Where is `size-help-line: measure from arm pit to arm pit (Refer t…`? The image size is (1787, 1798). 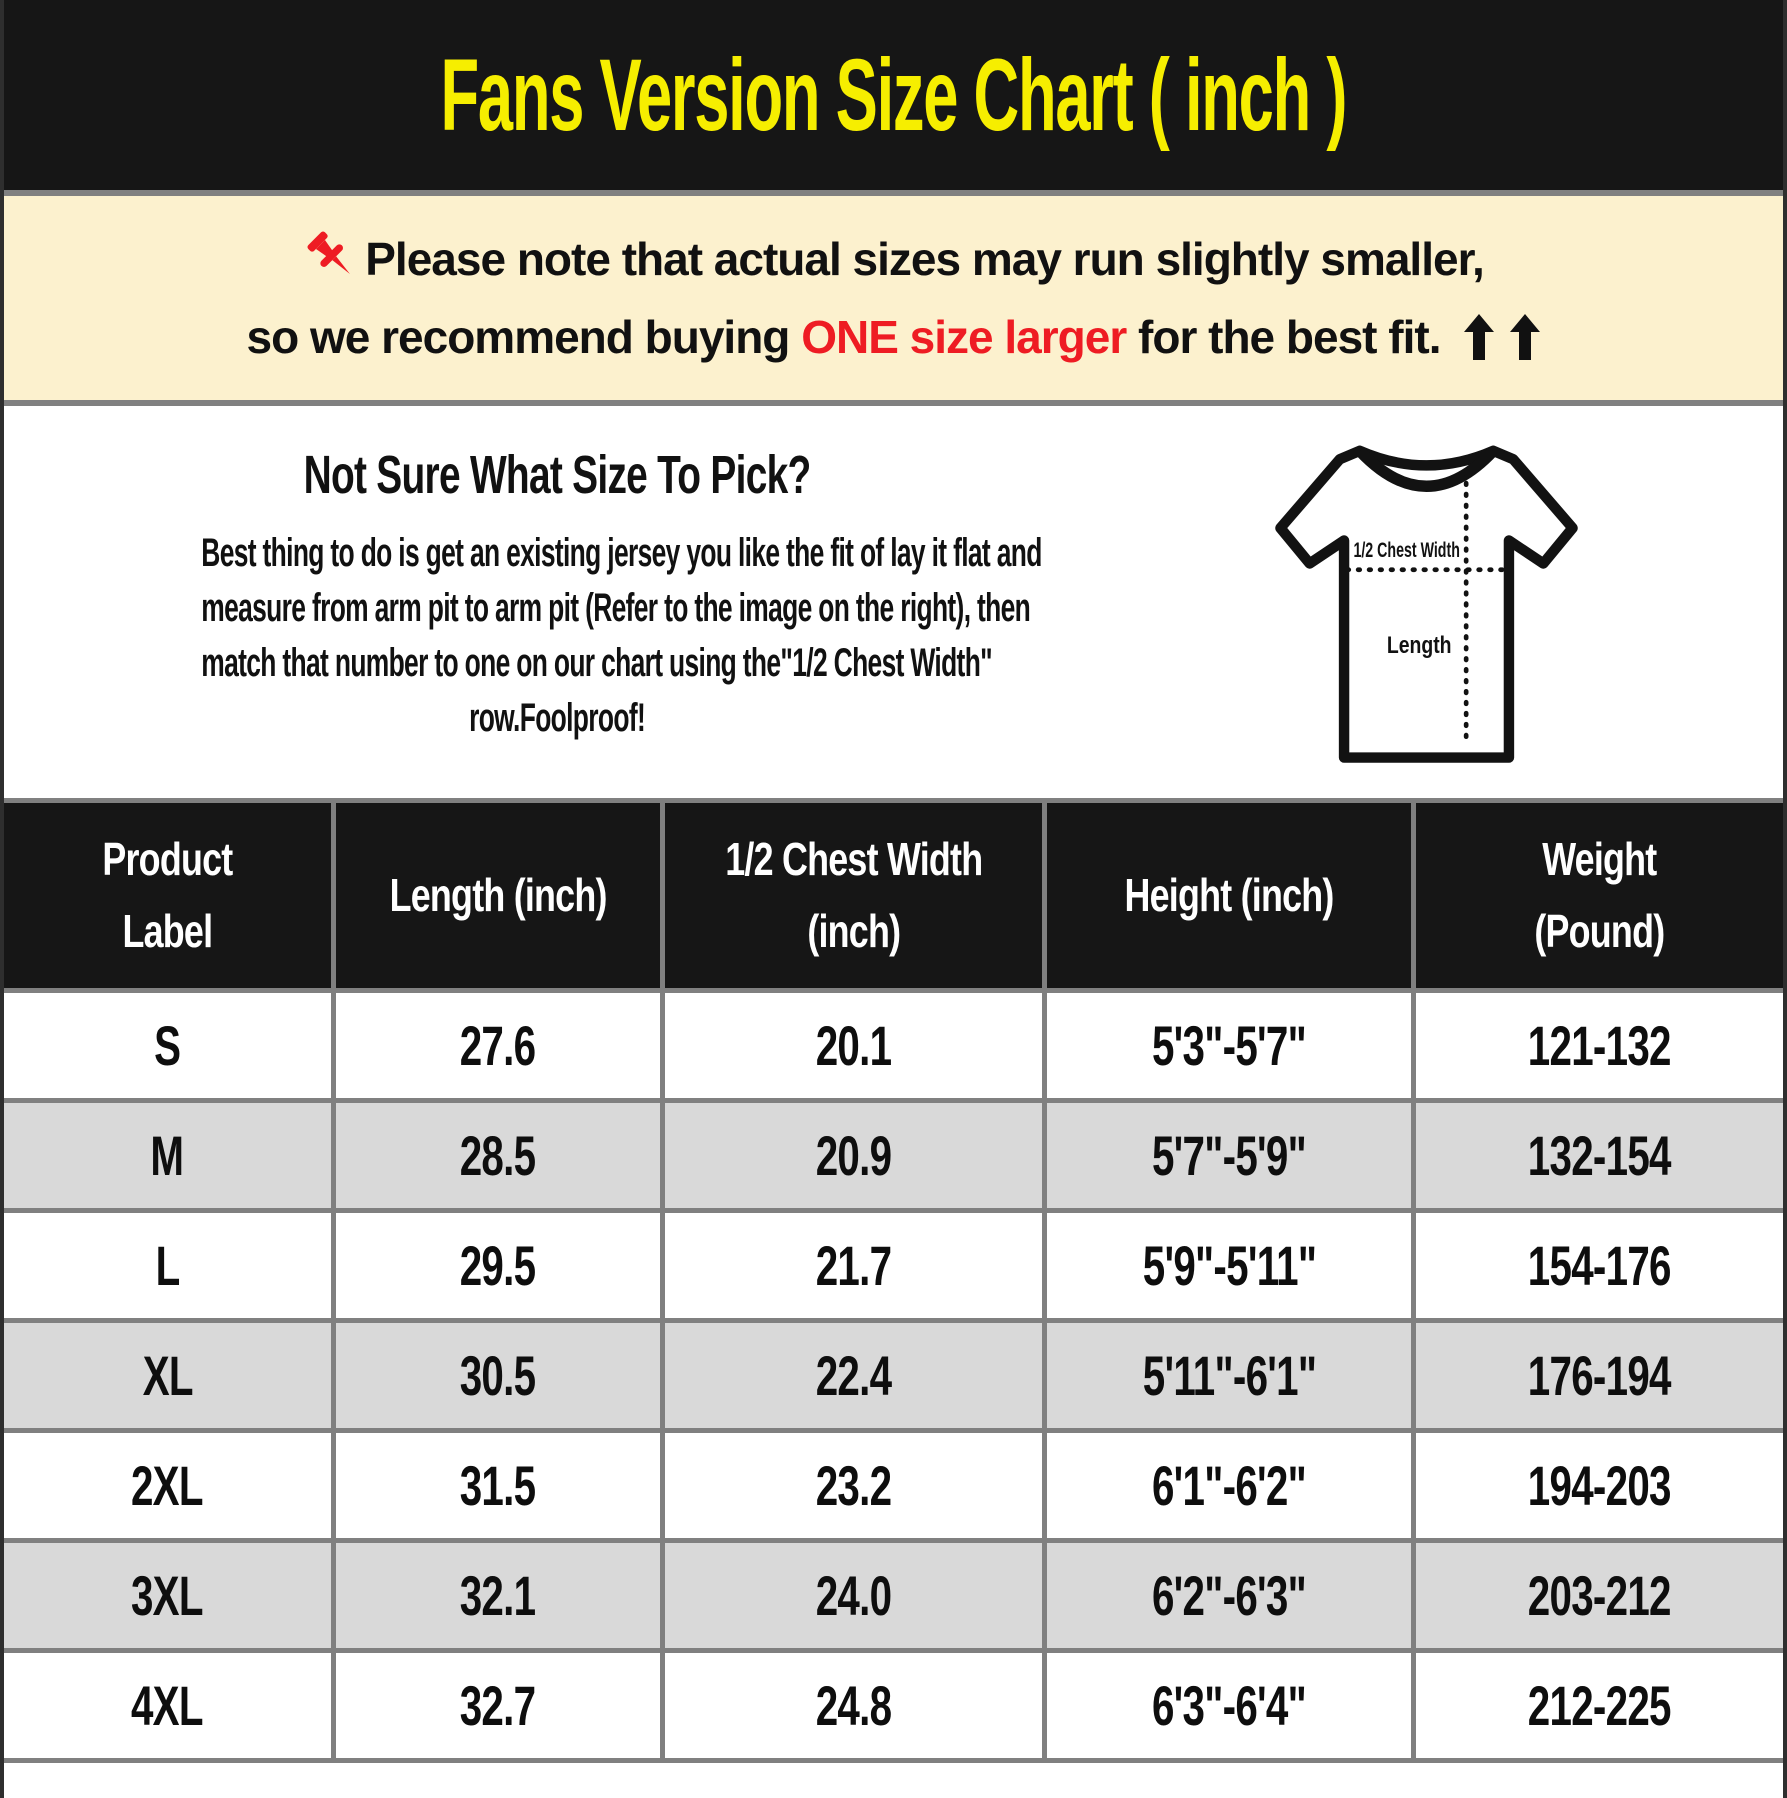
size-help-line: measure from arm pit to arm pit (Refer t… is located at coordinates (616, 608).